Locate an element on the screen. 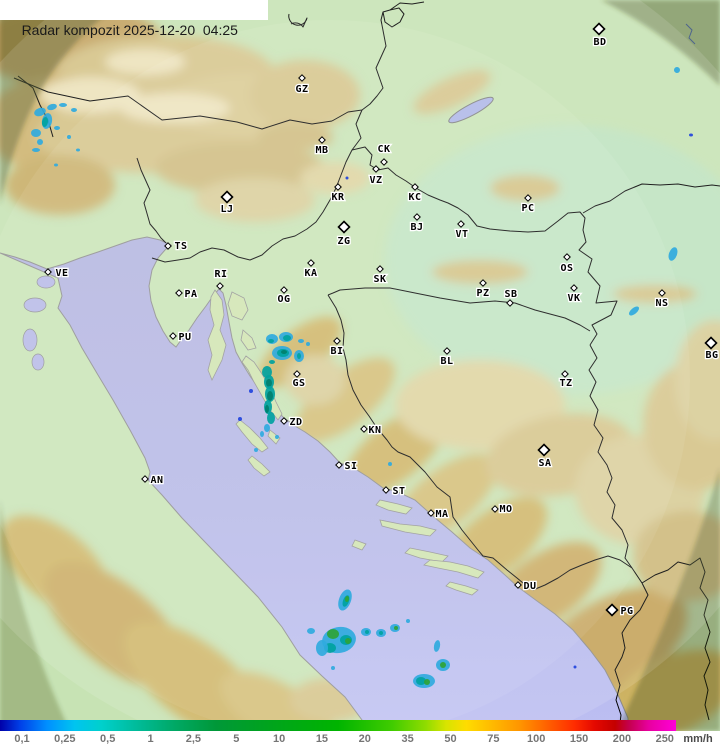 The width and height of the screenshot is (720, 751). city-label: TS is located at coordinates (180, 246).